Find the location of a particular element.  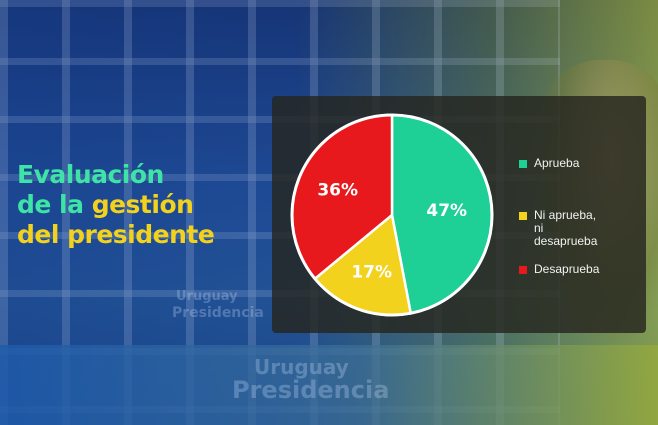

sign-text-large-1: Uruguay is located at coordinates (301, 367).